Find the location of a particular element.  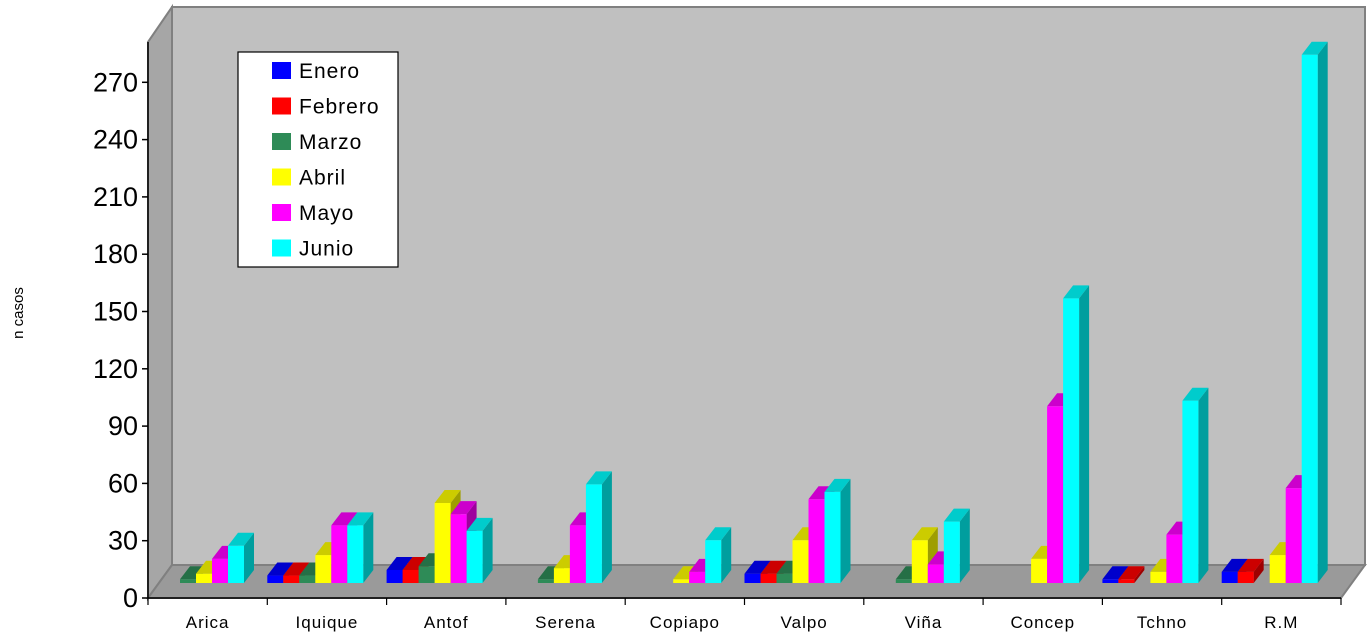

x-tick-label: Copiapo is located at coordinates (685, 622).